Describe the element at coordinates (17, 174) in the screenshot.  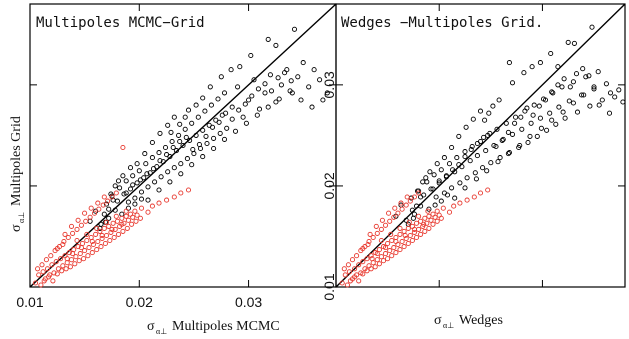
I see `y-axis-label-left: σ α⊥ Multipoles Grid` at that location.